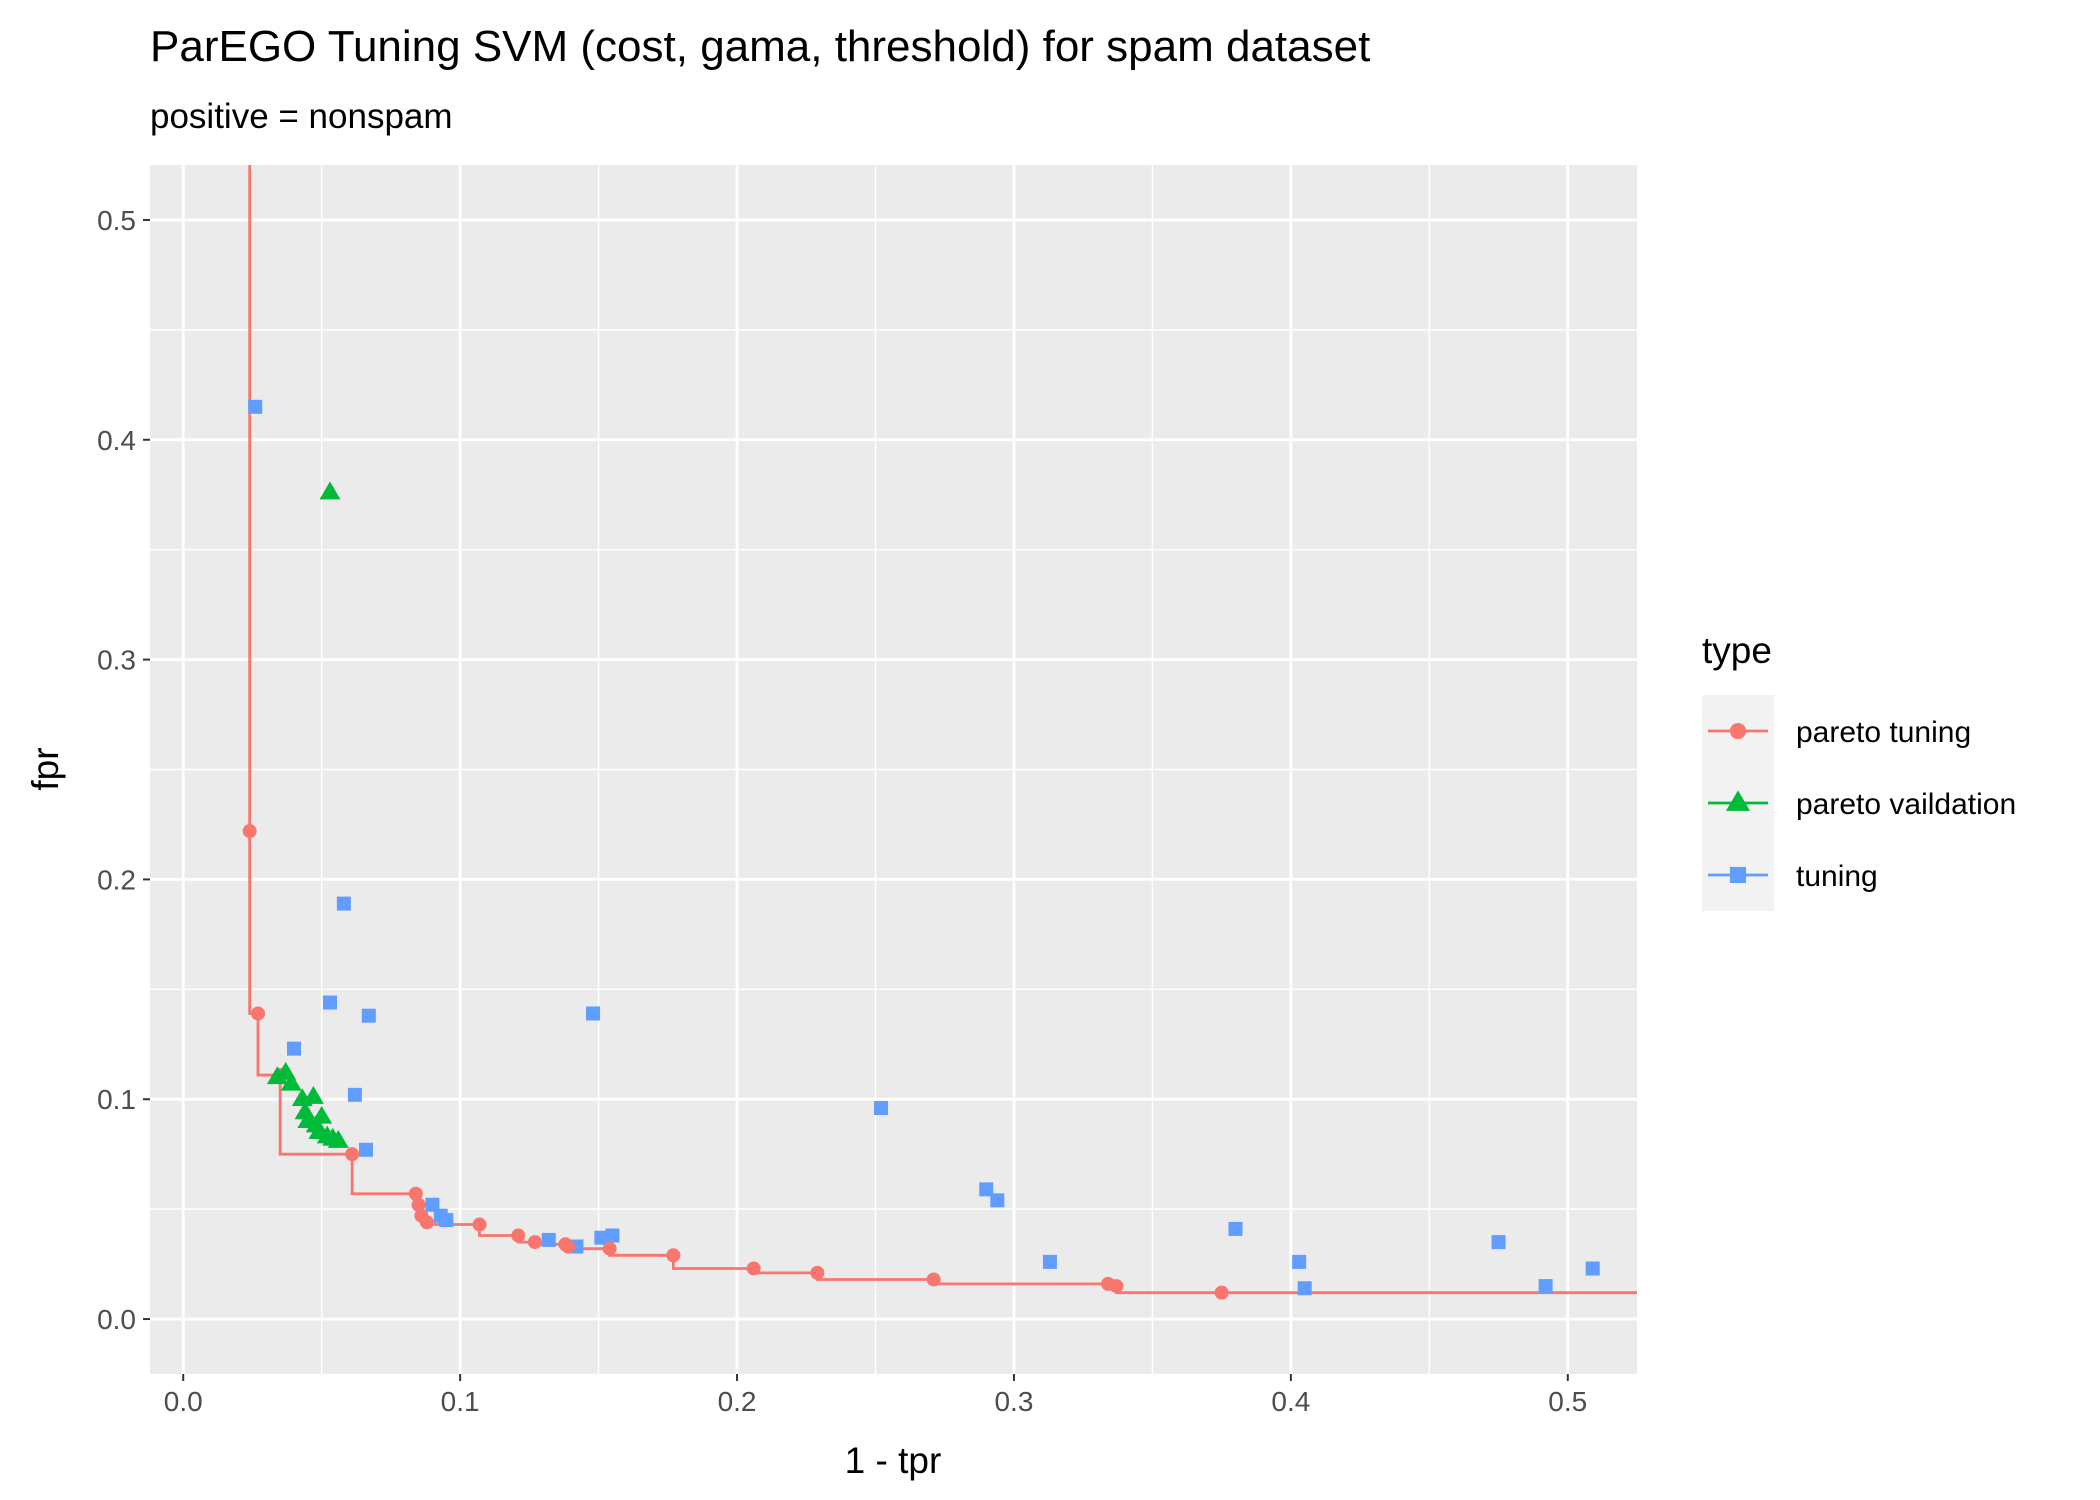 This screenshot has width=2100, height=1500. I want to click on x-tick-label: 0.1, so click(460, 1401).